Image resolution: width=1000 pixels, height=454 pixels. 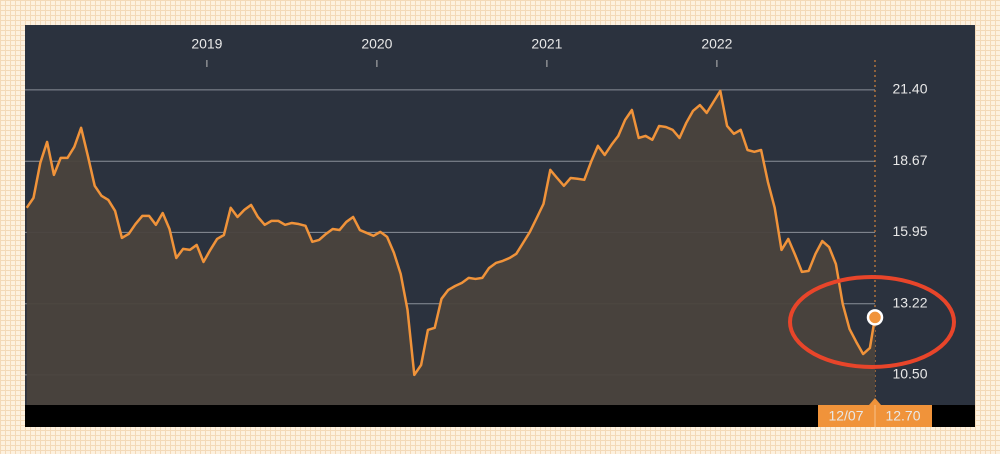 I want to click on date-box, so click(x=846, y=416).